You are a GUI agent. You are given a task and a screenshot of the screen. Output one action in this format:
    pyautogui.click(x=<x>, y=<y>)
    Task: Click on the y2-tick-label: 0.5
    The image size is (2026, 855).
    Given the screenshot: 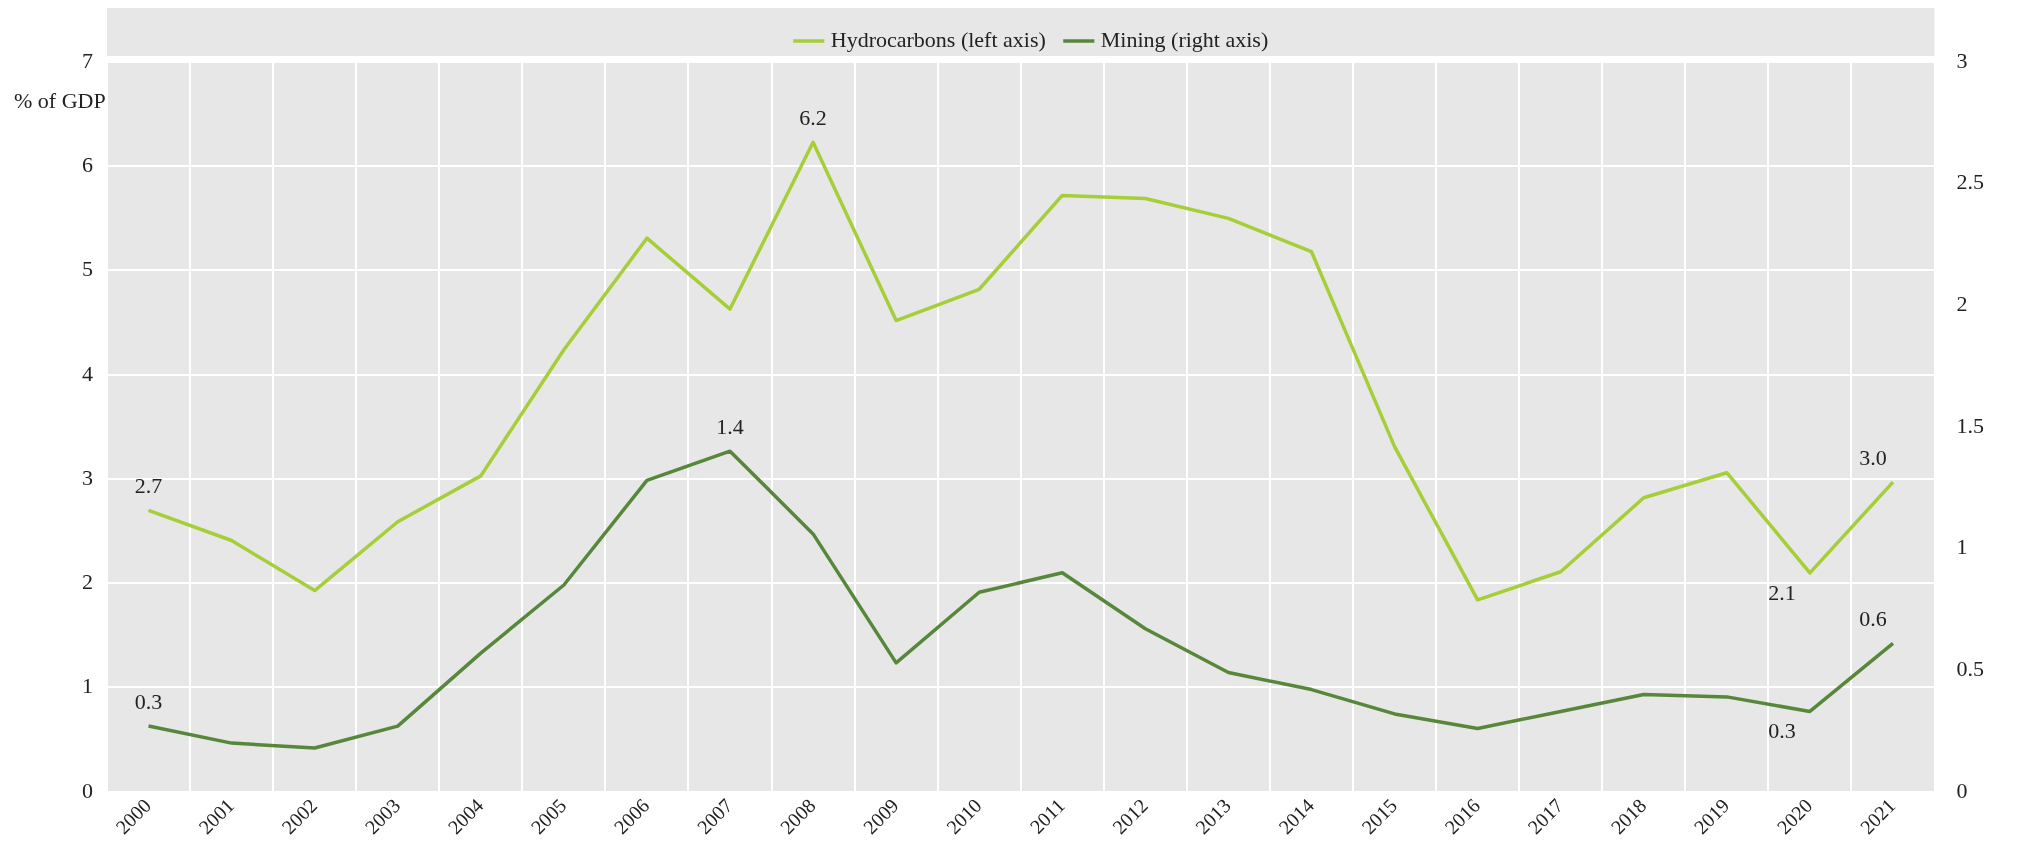 What is the action you would take?
    pyautogui.click(x=1970, y=668)
    